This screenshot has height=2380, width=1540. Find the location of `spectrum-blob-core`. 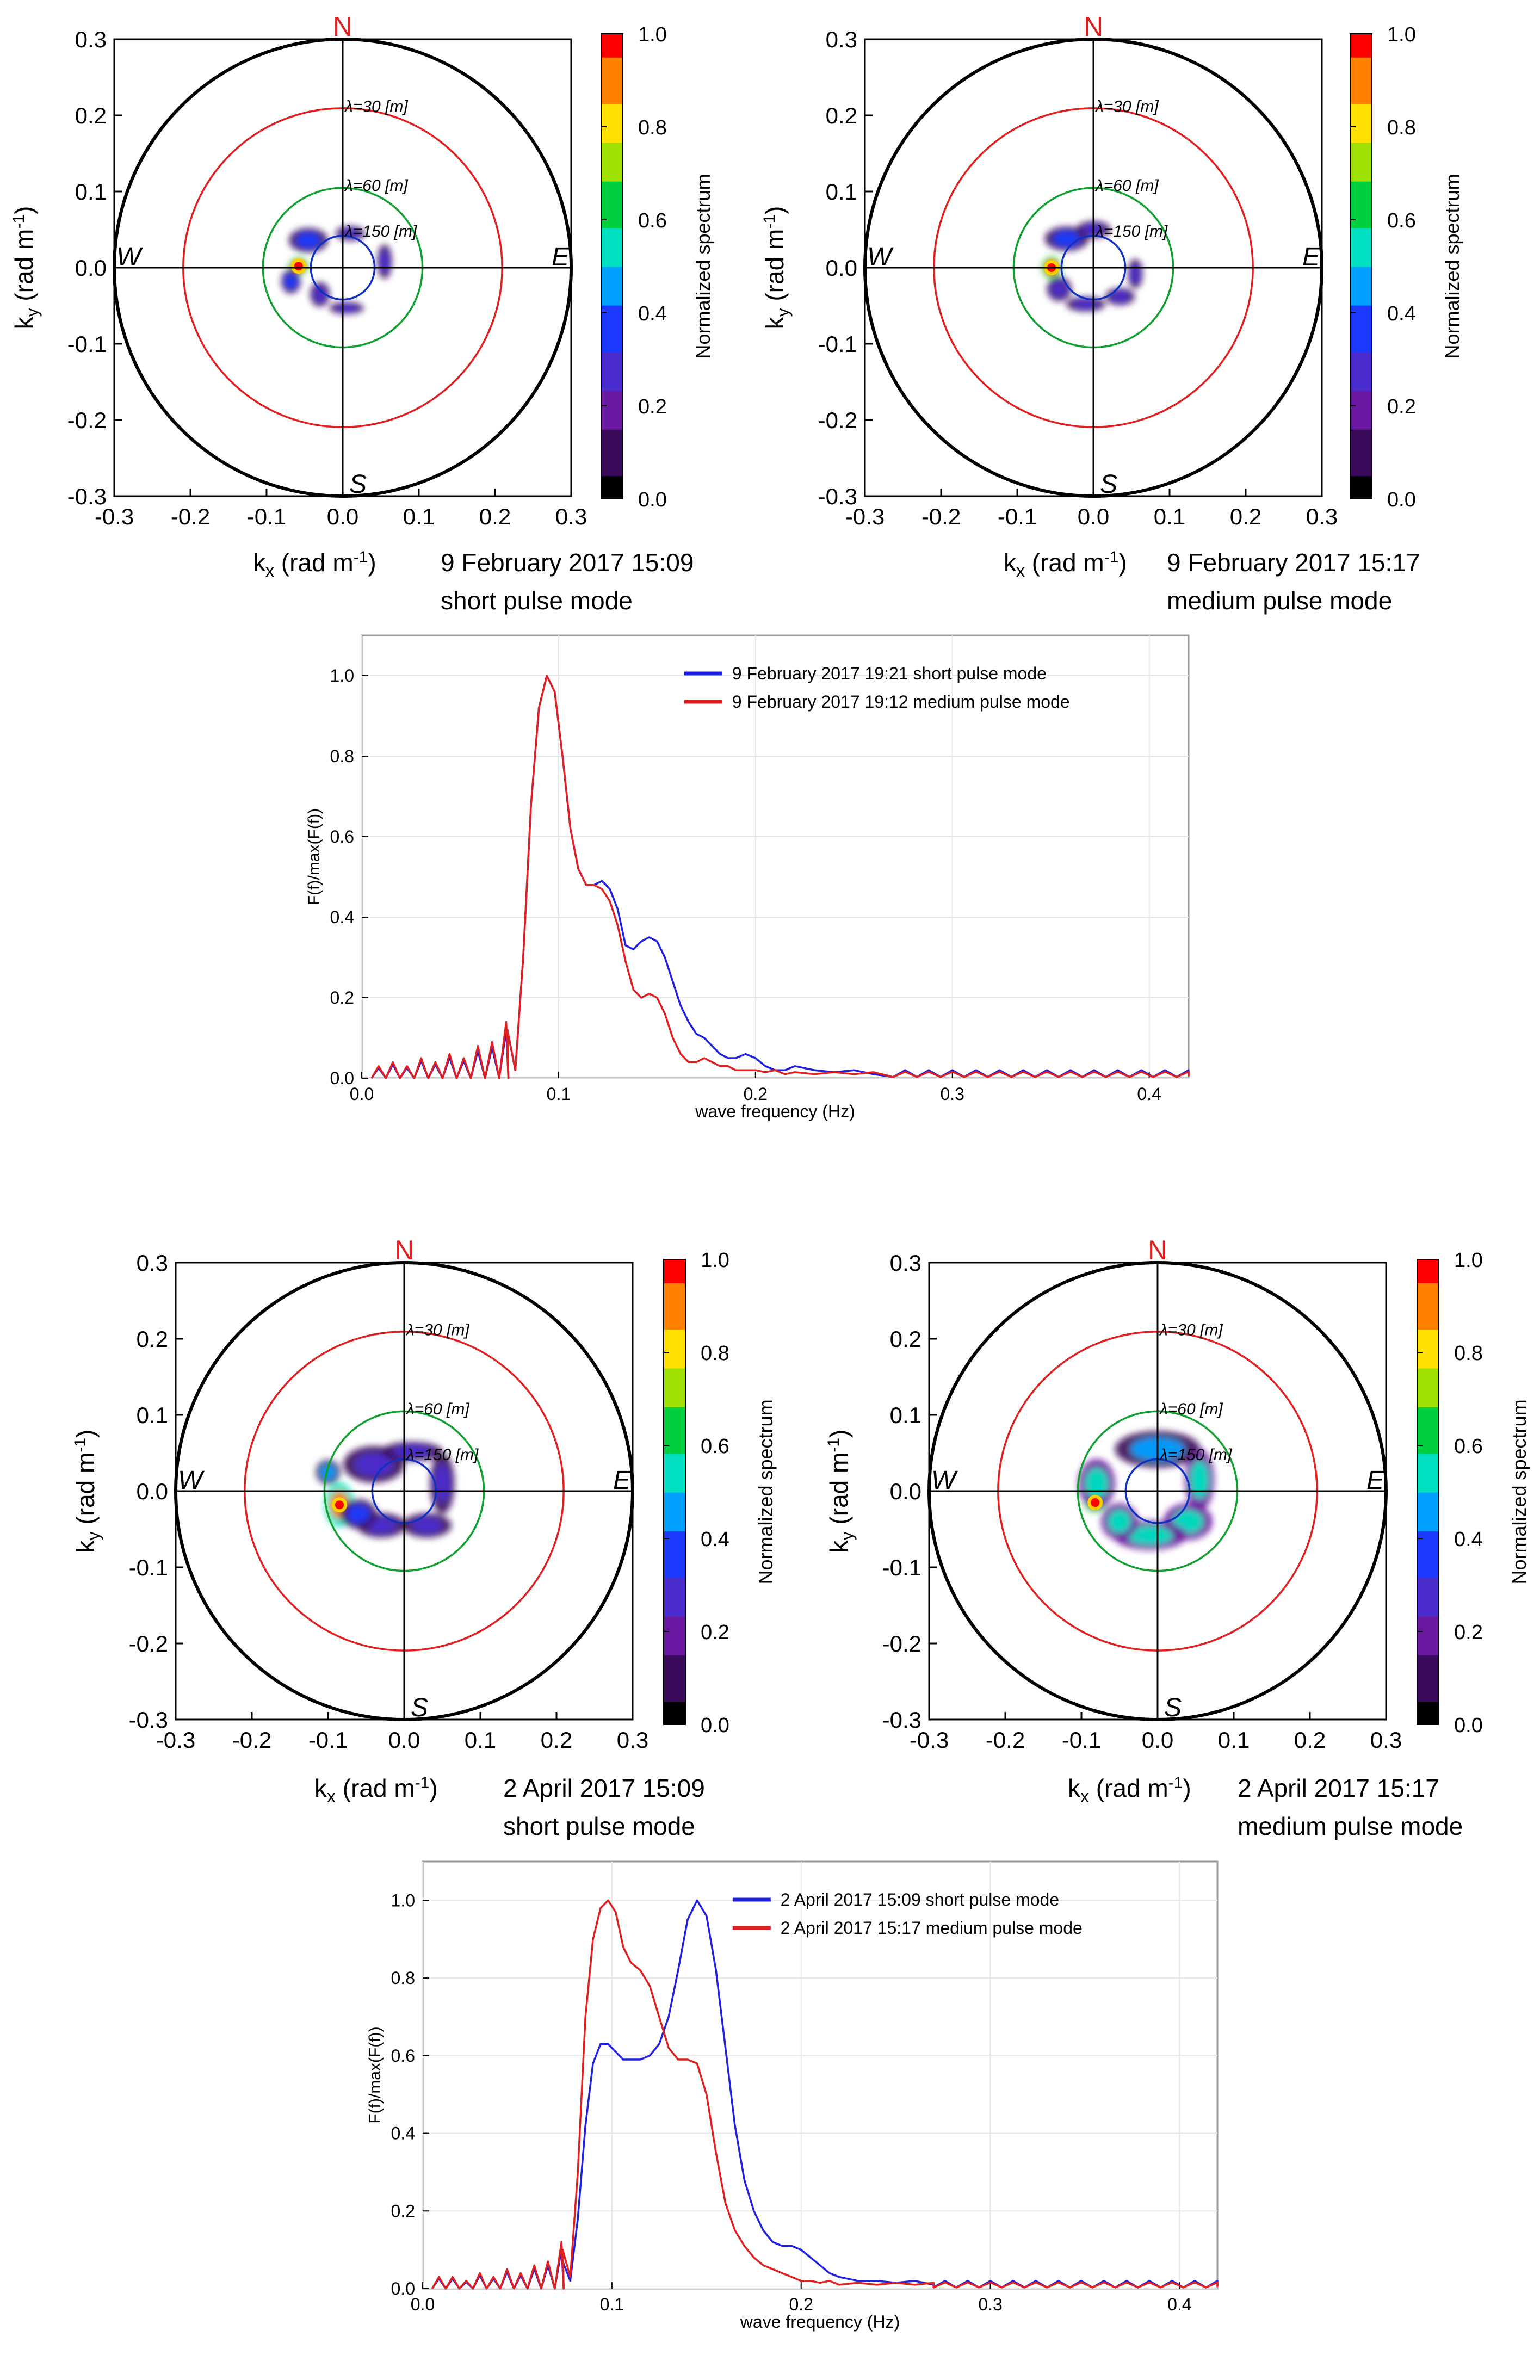

spectrum-blob-core is located at coordinates (308, 240).